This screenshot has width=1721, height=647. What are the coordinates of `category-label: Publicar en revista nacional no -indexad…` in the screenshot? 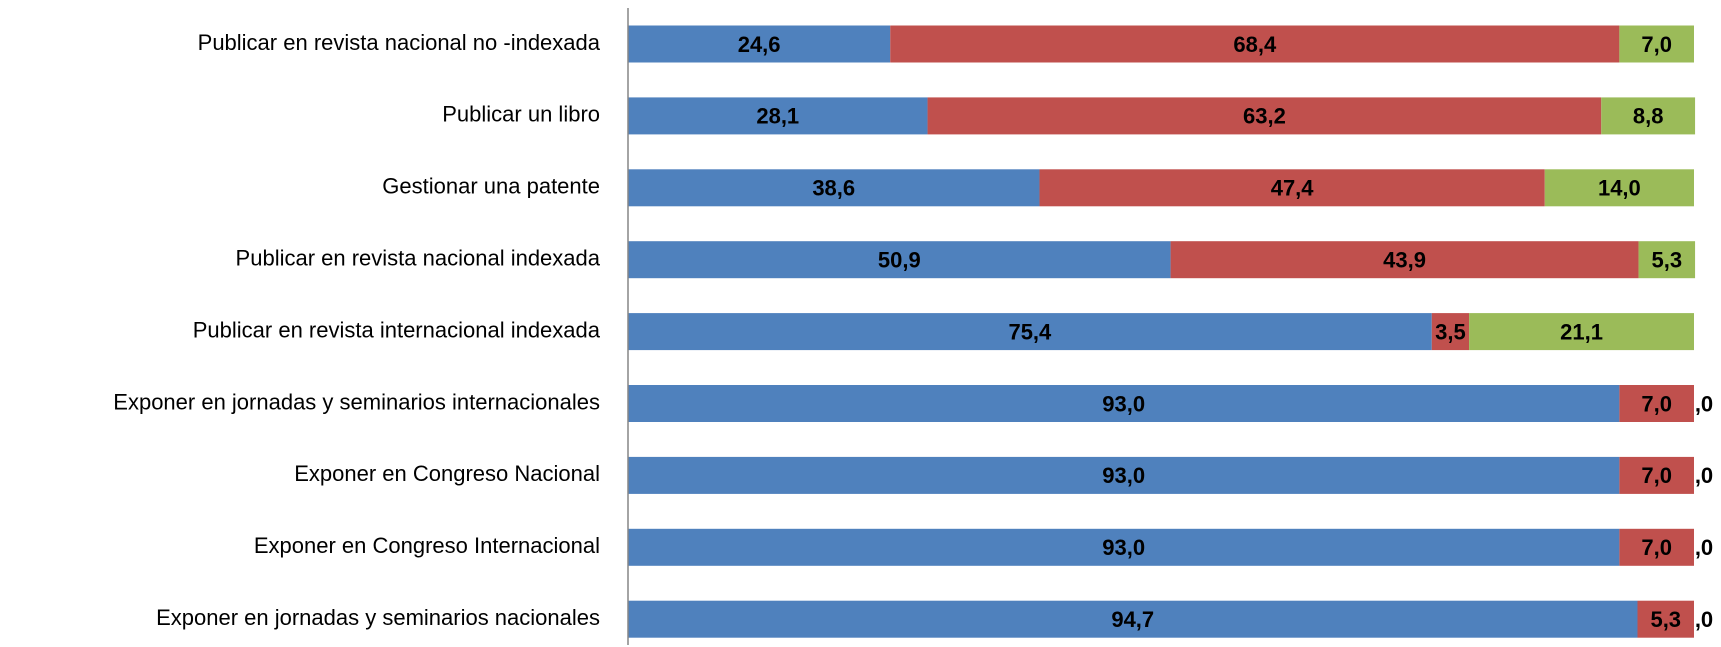 It's located at (399, 42).